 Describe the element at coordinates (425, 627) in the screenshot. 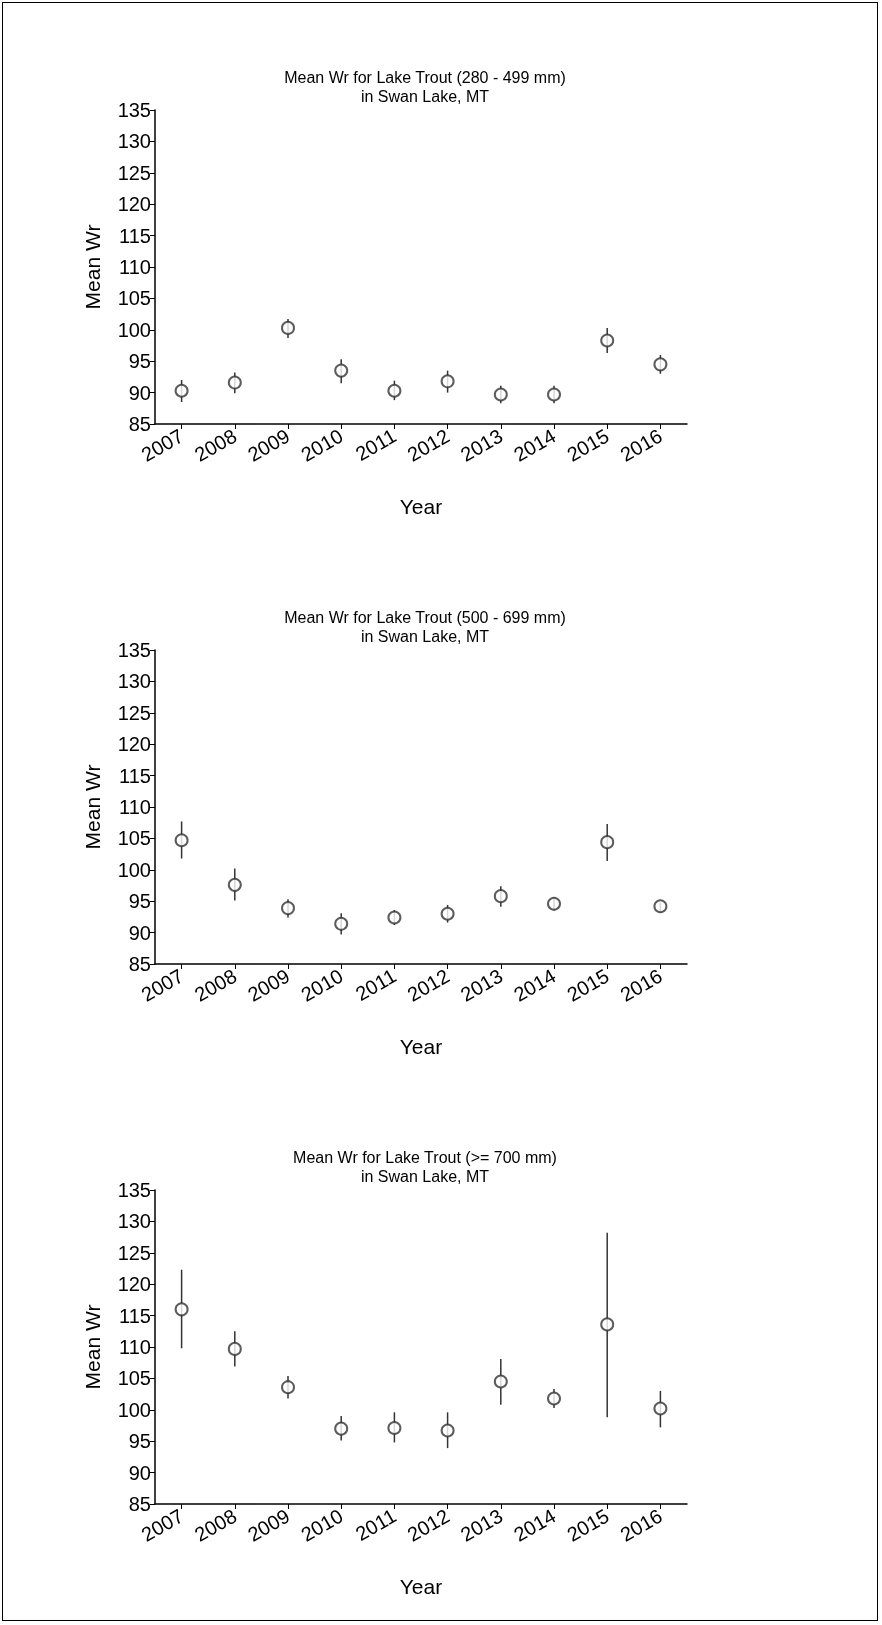

I see `chart-title: Mean Wr for Lake Trout (500 - 699 mm) in Swan Lake, MT` at that location.